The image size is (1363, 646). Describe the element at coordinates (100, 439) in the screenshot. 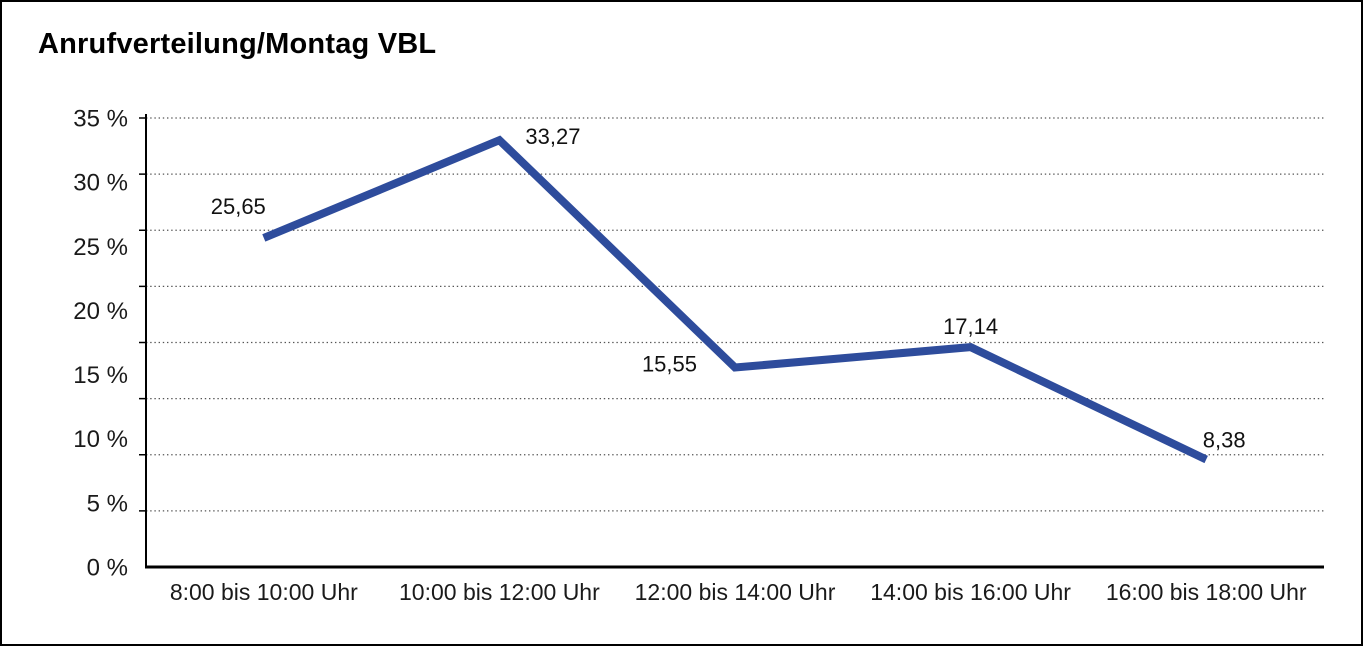

I see `y-tick-label: 10 %` at that location.